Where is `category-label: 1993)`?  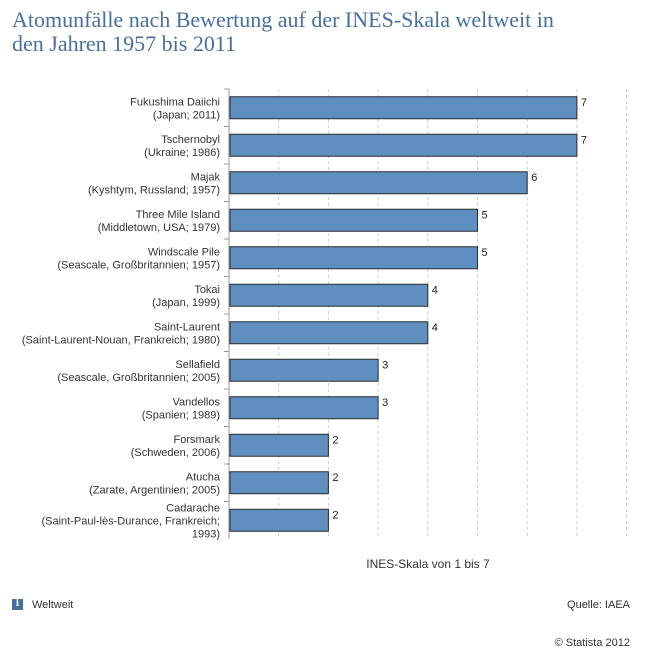 category-label: 1993) is located at coordinates (206, 534).